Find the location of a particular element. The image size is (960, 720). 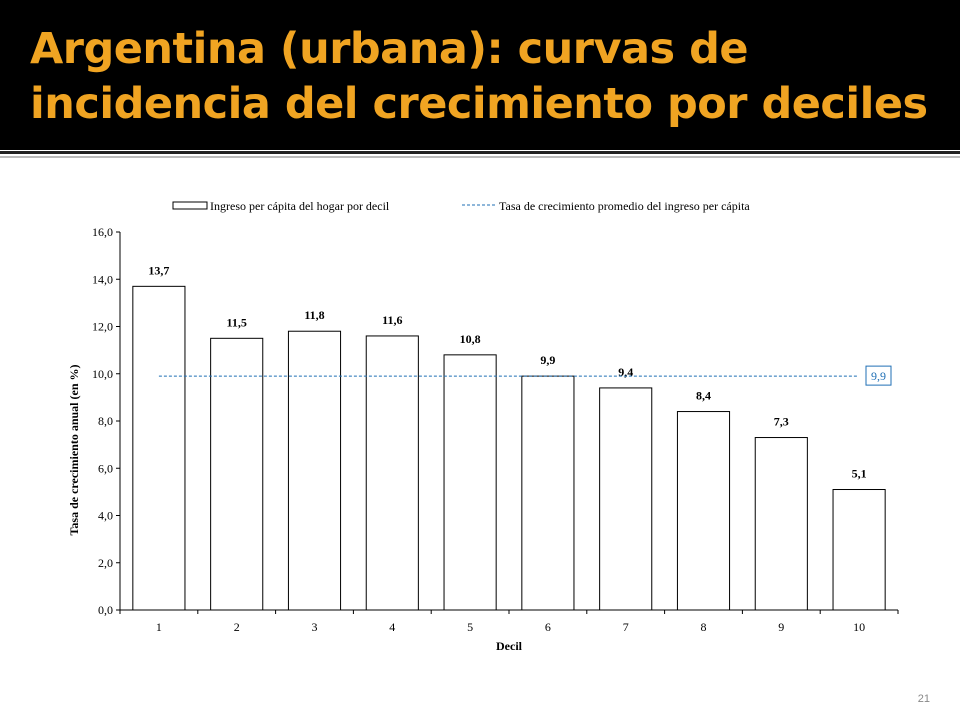

x-tick-label: 8 is located at coordinates (704, 627).